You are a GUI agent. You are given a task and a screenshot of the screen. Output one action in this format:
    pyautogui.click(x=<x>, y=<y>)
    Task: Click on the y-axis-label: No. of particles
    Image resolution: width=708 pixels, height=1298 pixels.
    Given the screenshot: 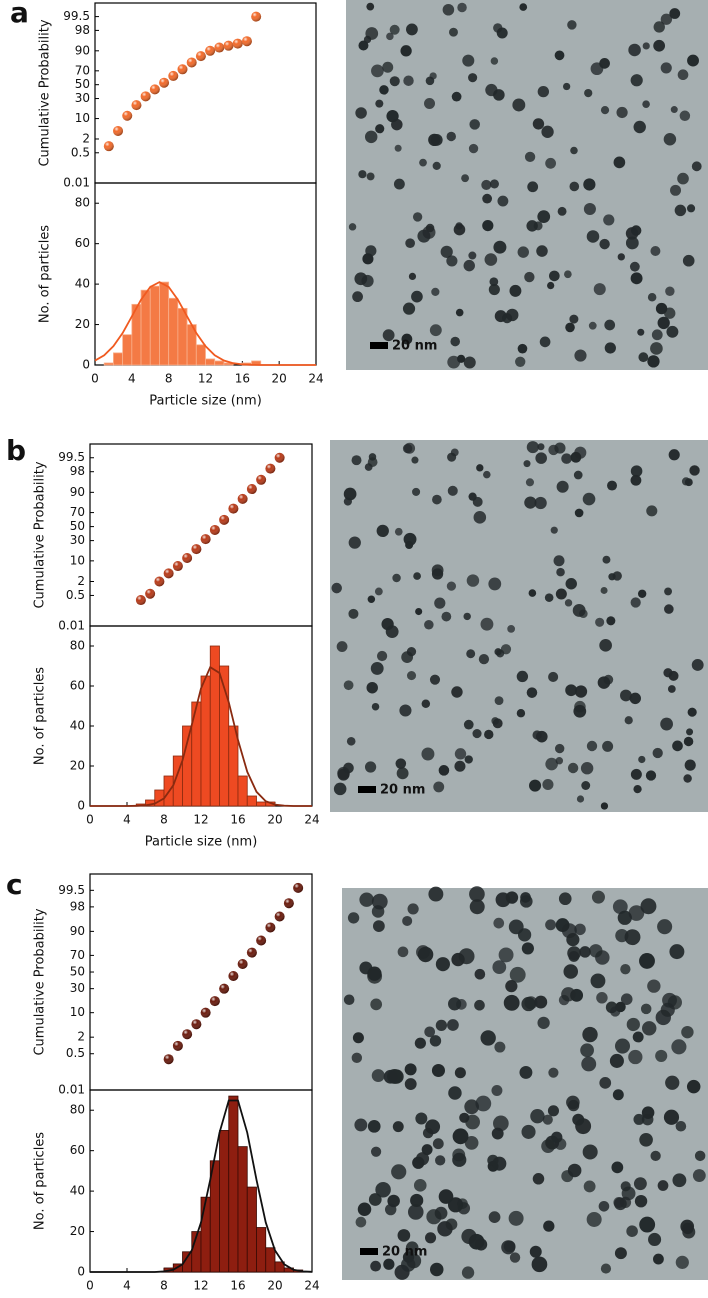 What is the action you would take?
    pyautogui.click(x=40, y=716)
    